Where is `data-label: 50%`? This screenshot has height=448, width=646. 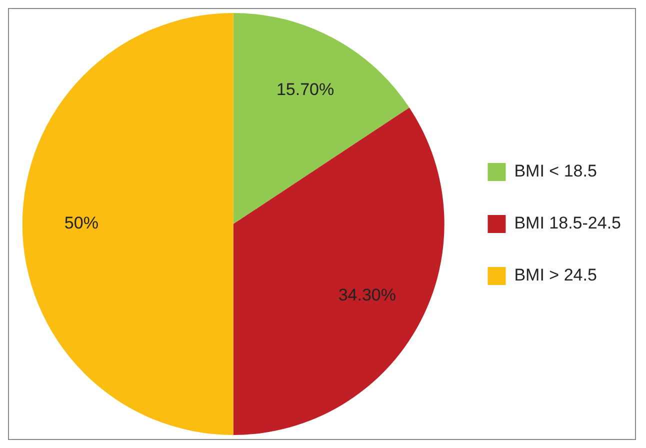
data-label: 50% is located at coordinates (81, 223).